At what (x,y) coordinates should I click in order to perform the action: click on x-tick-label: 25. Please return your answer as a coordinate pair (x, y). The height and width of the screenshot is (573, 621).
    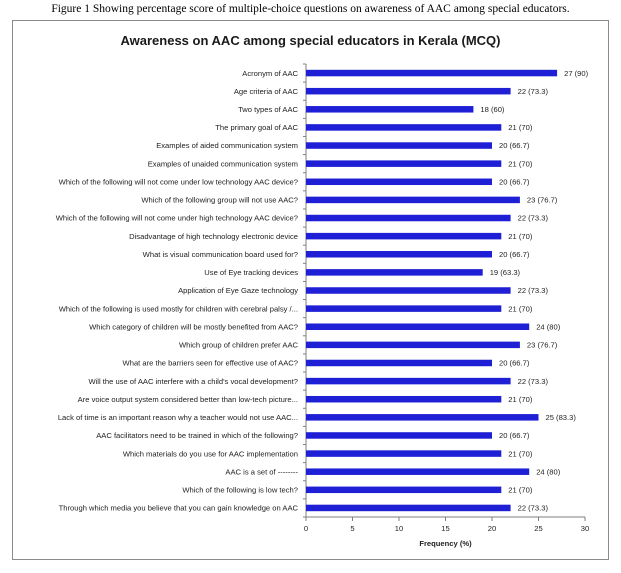
    Looking at the image, I should click on (538, 528).